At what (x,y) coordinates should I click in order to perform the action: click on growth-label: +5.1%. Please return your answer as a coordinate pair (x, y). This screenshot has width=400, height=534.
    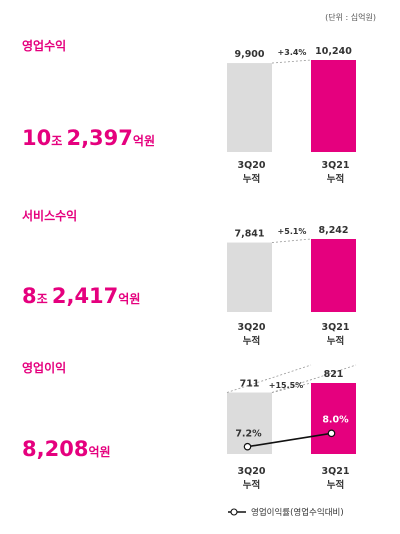
    Looking at the image, I should click on (292, 231).